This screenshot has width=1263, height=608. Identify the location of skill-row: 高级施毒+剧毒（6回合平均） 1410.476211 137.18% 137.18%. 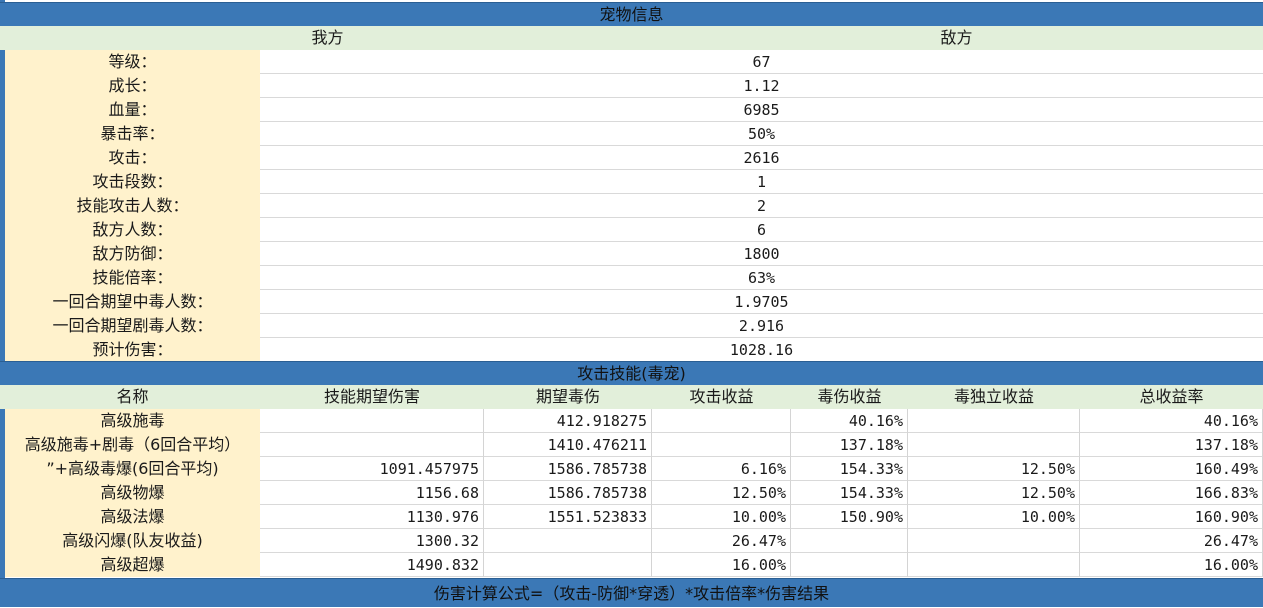
(631, 445).